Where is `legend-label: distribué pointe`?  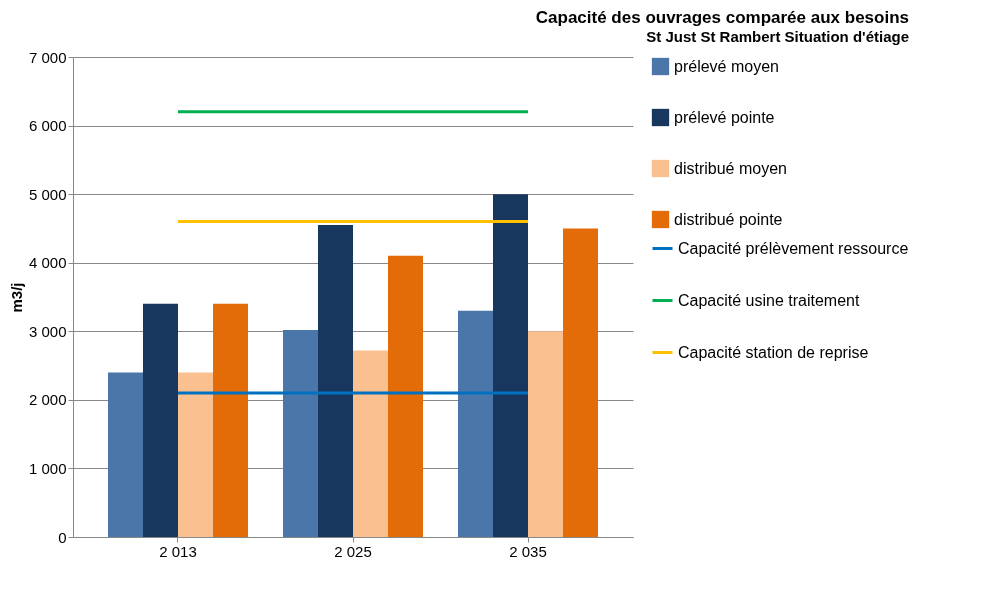
legend-label: distribué pointe is located at coordinates (728, 219).